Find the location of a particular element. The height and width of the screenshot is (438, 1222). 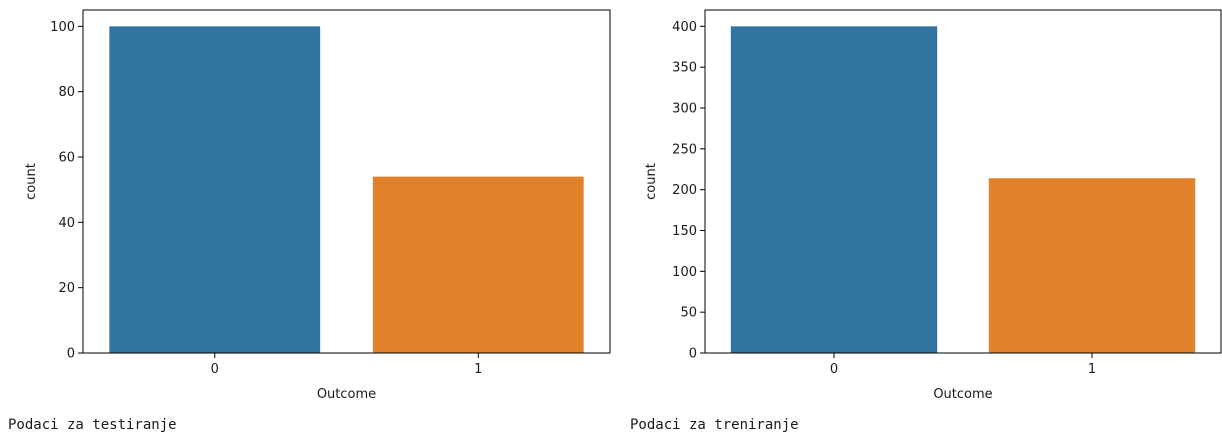

train-ytick-label: 350 is located at coordinates (684, 68).